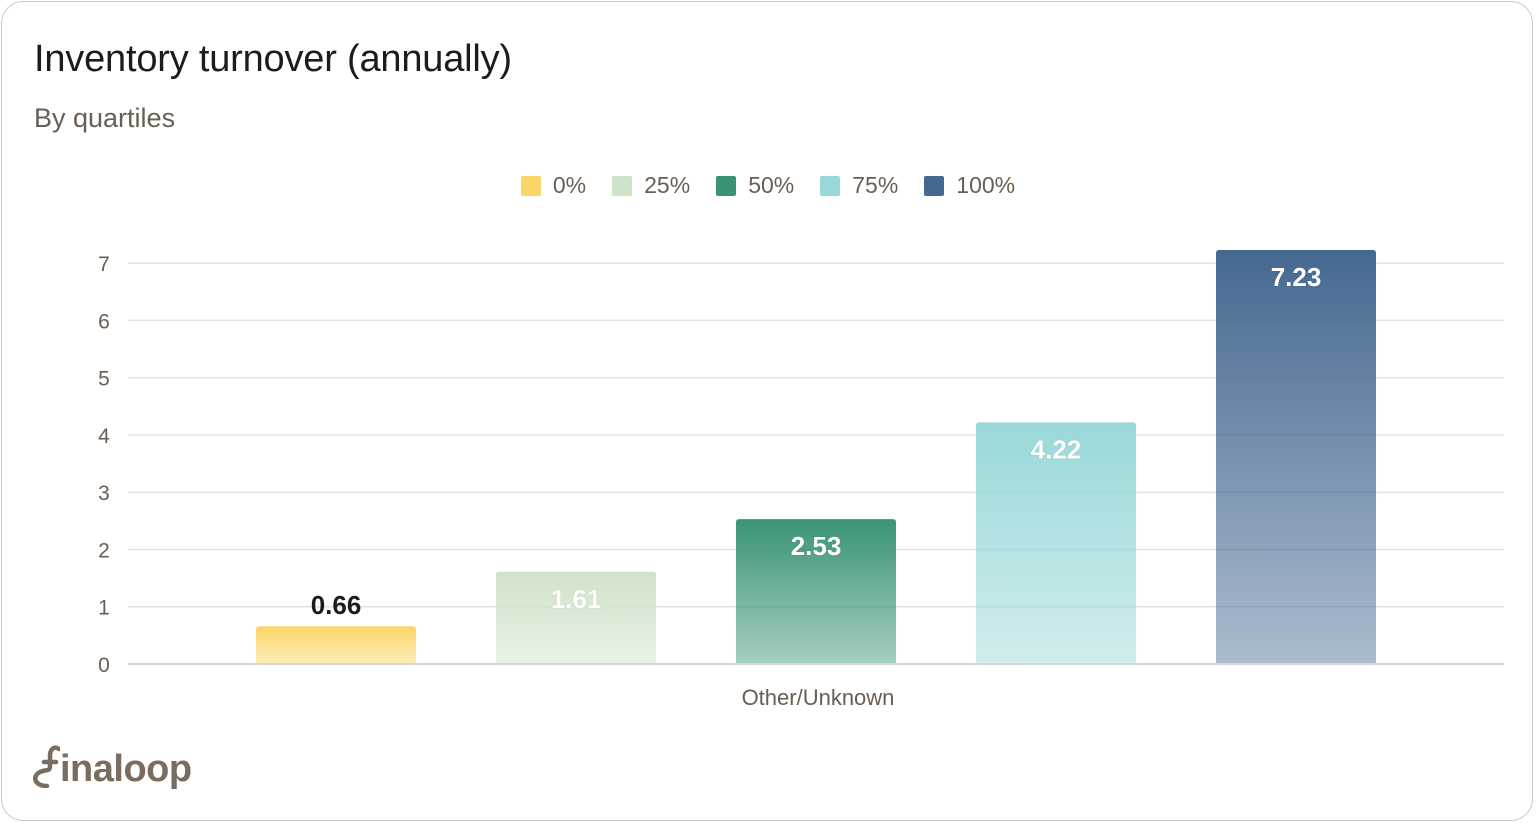  Describe the element at coordinates (105, 118) in the screenshot. I see `chart-subtitle: By quartiles` at that location.